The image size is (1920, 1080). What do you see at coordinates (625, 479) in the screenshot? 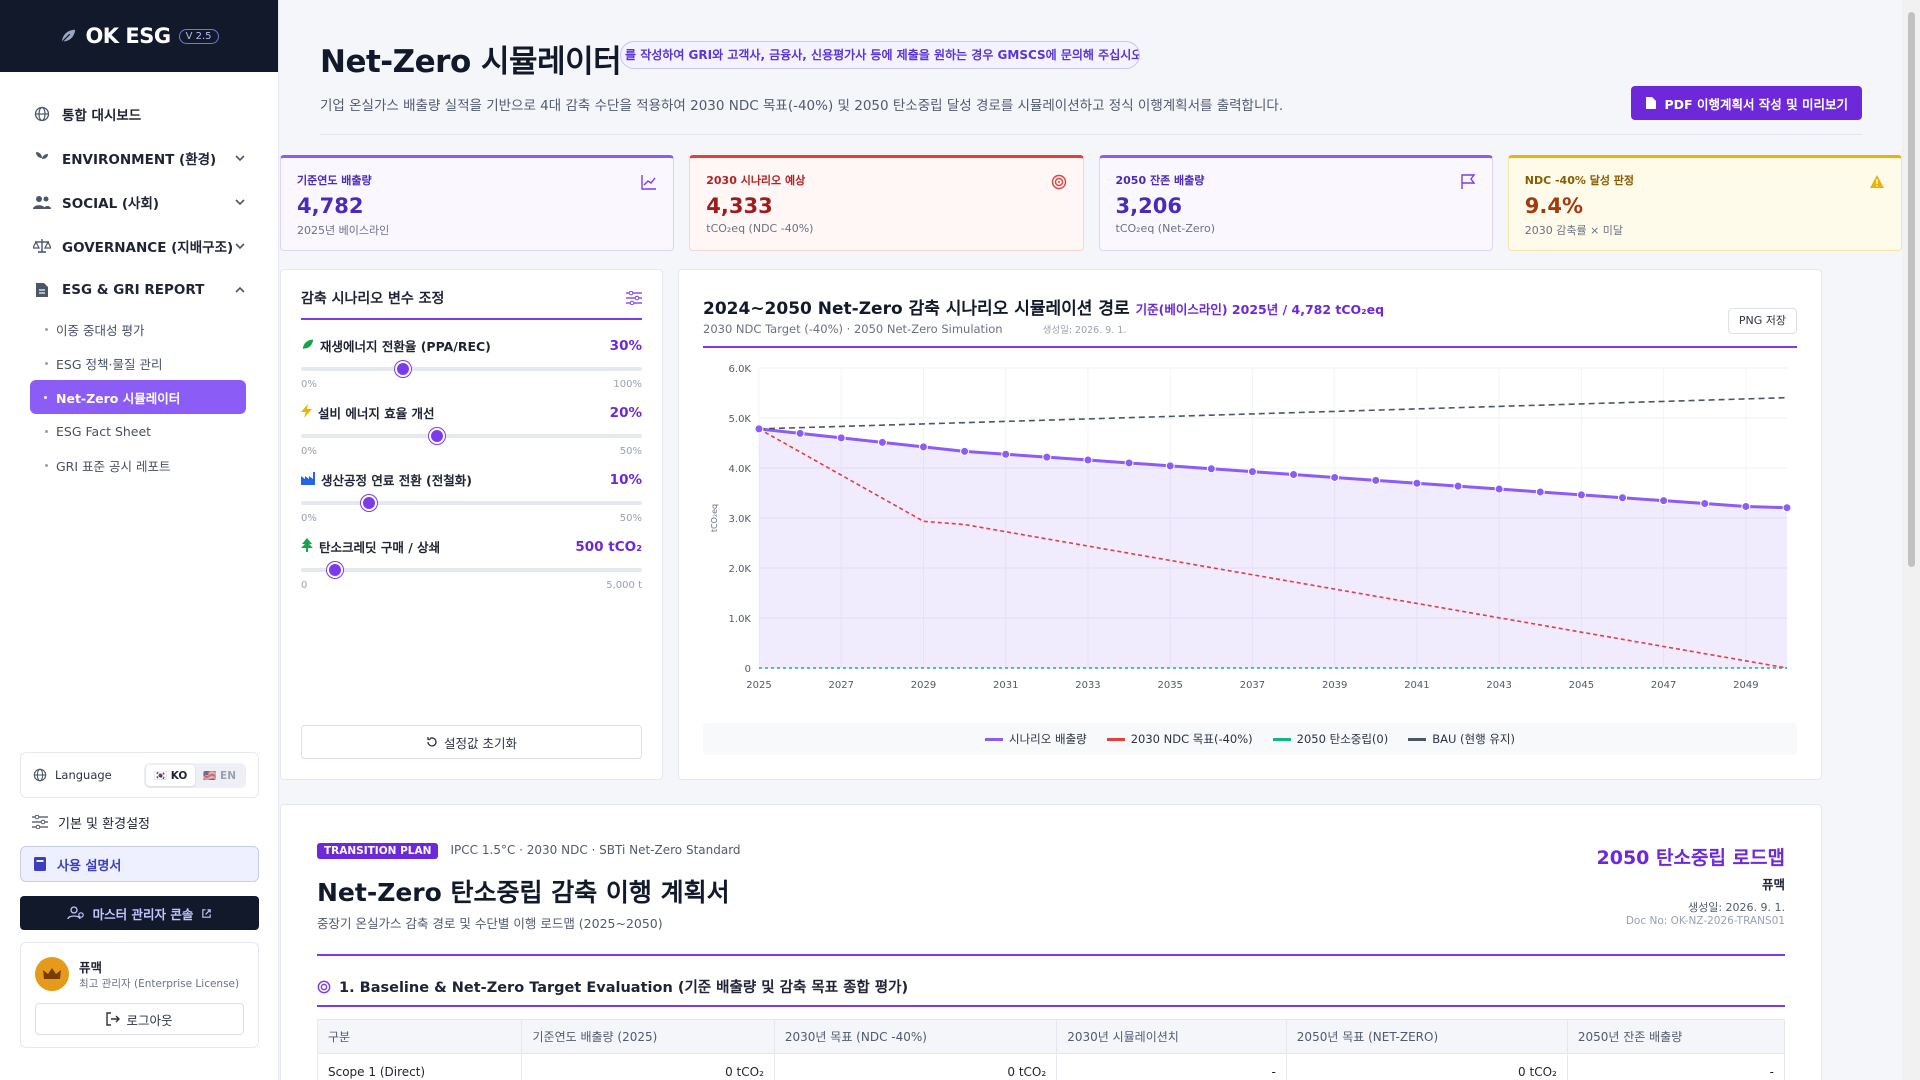
I see `slider-value: 10%` at bounding box center [625, 479].